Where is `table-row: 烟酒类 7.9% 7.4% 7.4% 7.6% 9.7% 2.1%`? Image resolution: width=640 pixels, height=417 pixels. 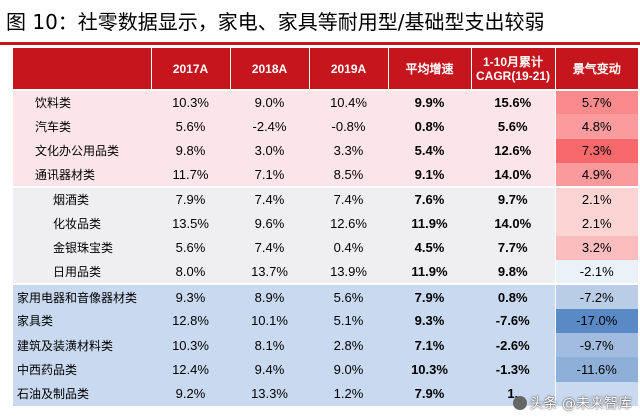 table-row: 烟酒类 7.9% 7.4% 7.4% 7.6% 9.7% 2.1% is located at coordinates (325, 199).